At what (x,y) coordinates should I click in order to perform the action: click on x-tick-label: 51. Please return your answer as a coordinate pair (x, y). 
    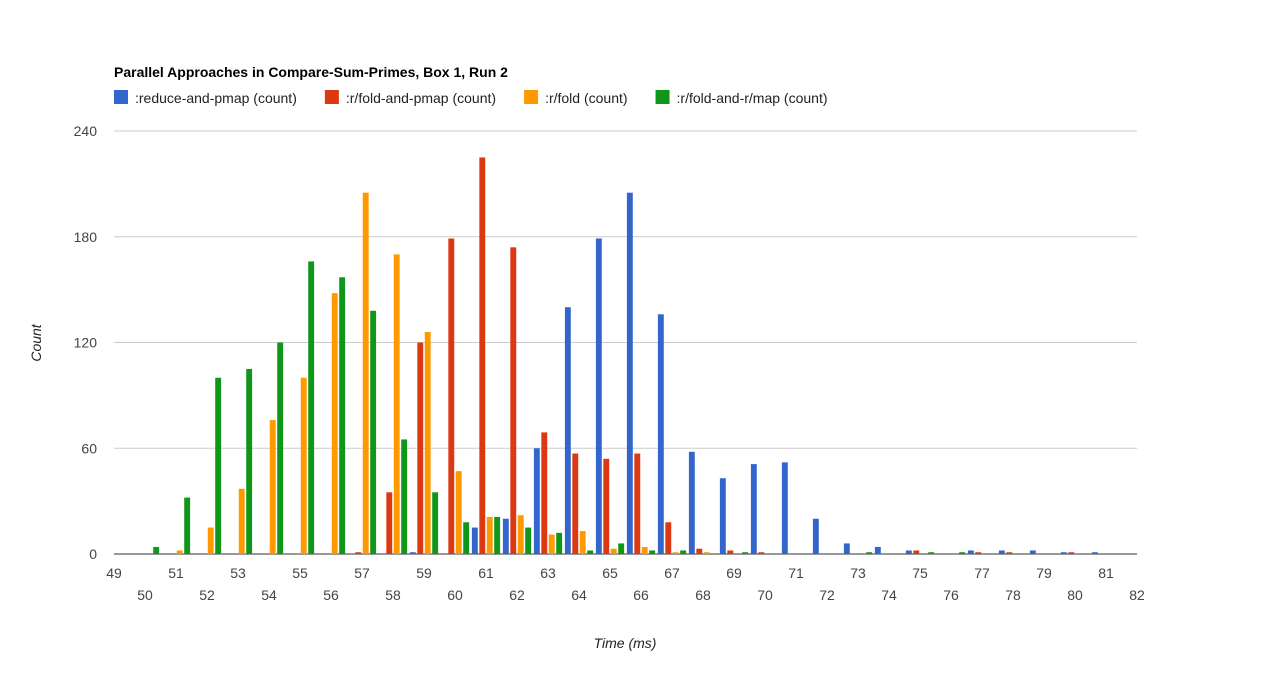
    Looking at the image, I should click on (176, 573).